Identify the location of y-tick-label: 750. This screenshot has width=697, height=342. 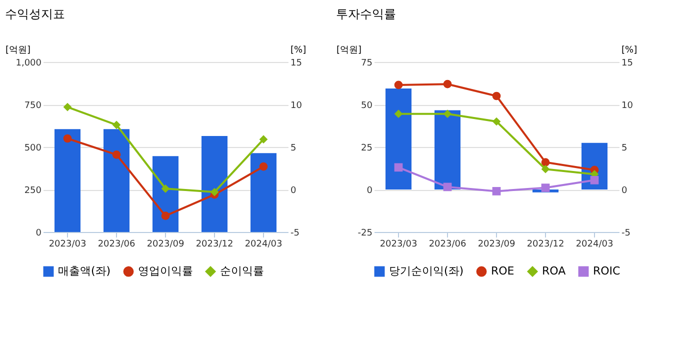
(33, 106).